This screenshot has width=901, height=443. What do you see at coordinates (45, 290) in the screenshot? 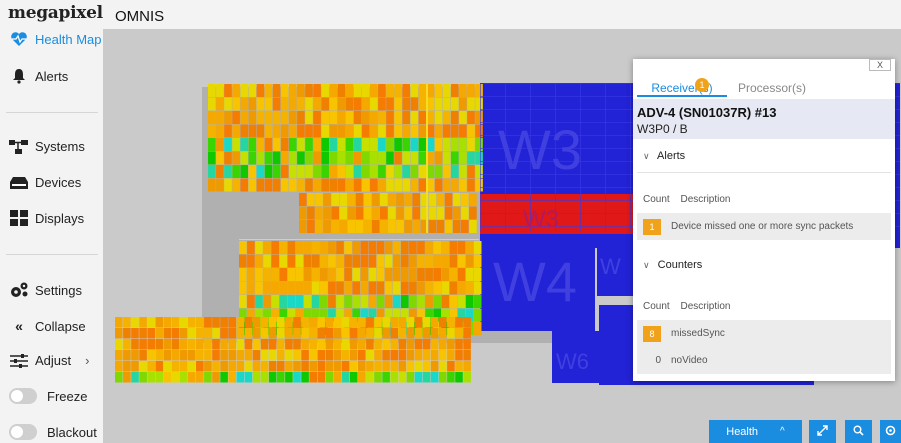
I see `sidebar-item-settings: Settings` at bounding box center [45, 290].